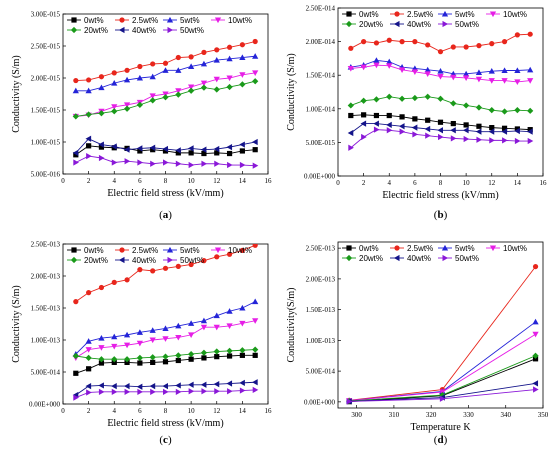  What do you see at coordinates (415, 183) in the screenshot?
I see `x-tick-label: 6` at bounding box center [415, 183].